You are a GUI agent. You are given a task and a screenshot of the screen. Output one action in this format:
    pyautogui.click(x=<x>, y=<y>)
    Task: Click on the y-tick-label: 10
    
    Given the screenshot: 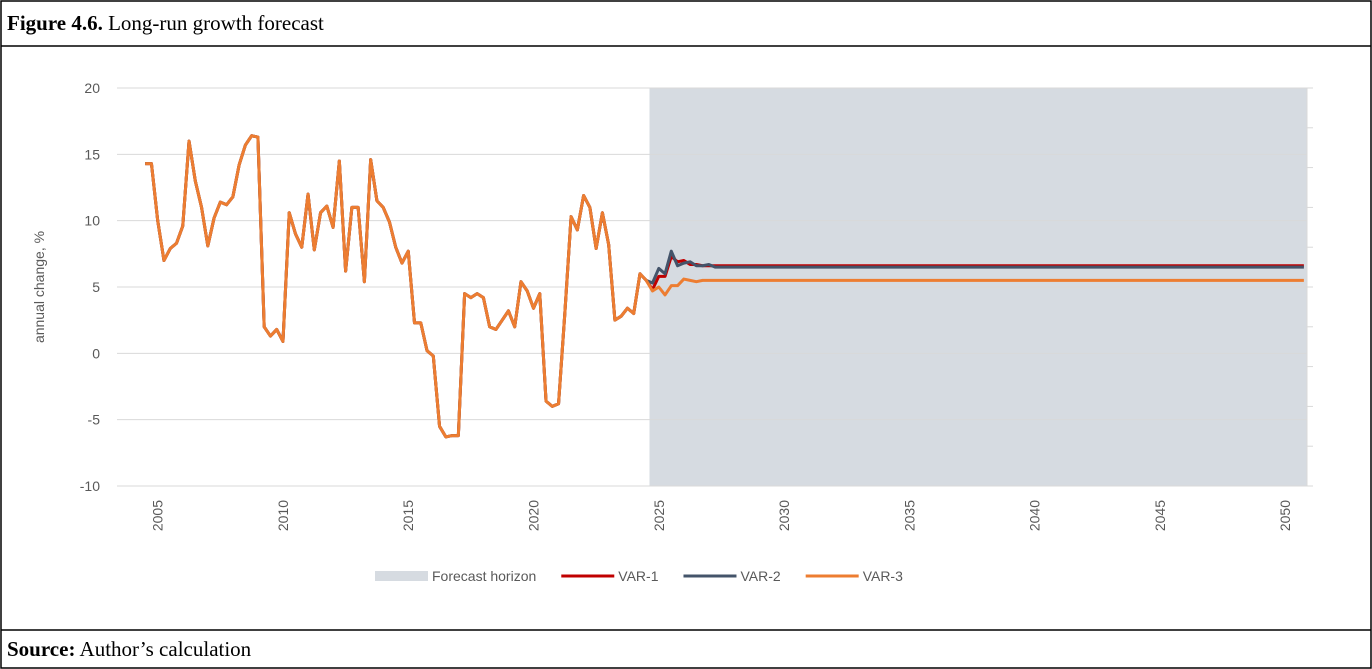 What is the action you would take?
    pyautogui.click(x=92, y=221)
    